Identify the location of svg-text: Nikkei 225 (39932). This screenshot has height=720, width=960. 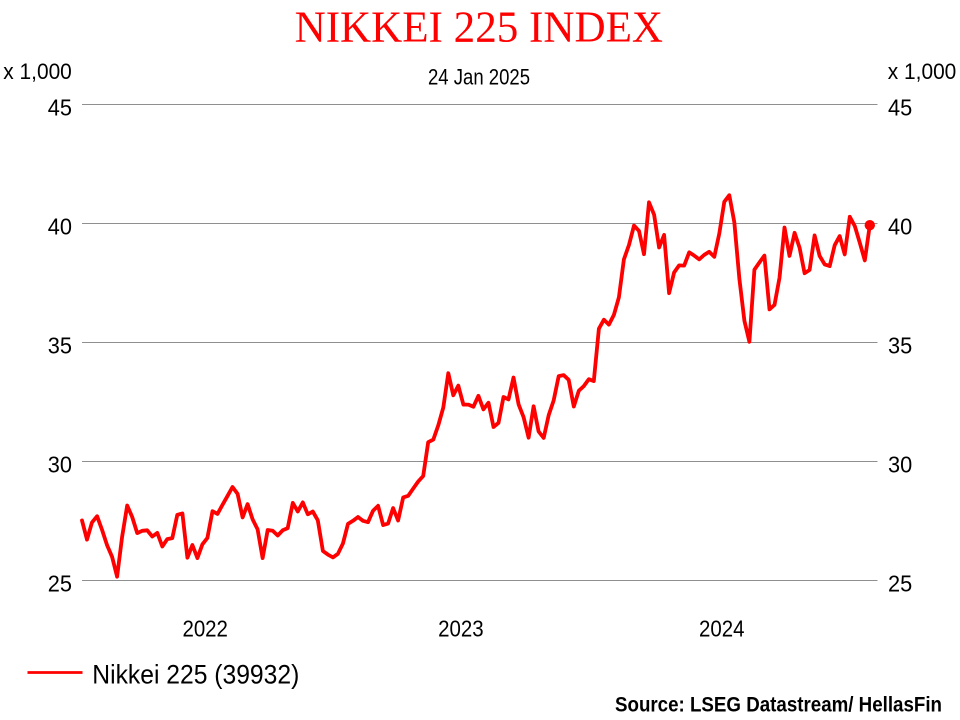
(195, 674).